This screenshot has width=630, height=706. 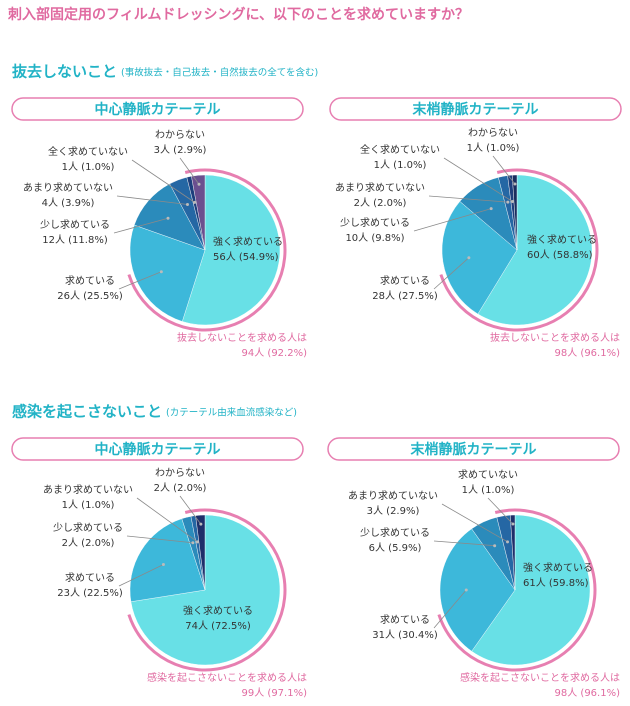 What do you see at coordinates (275, 353) in the screenshot?
I see `summary-annotation: 94人 (92.2%)` at bounding box center [275, 353].